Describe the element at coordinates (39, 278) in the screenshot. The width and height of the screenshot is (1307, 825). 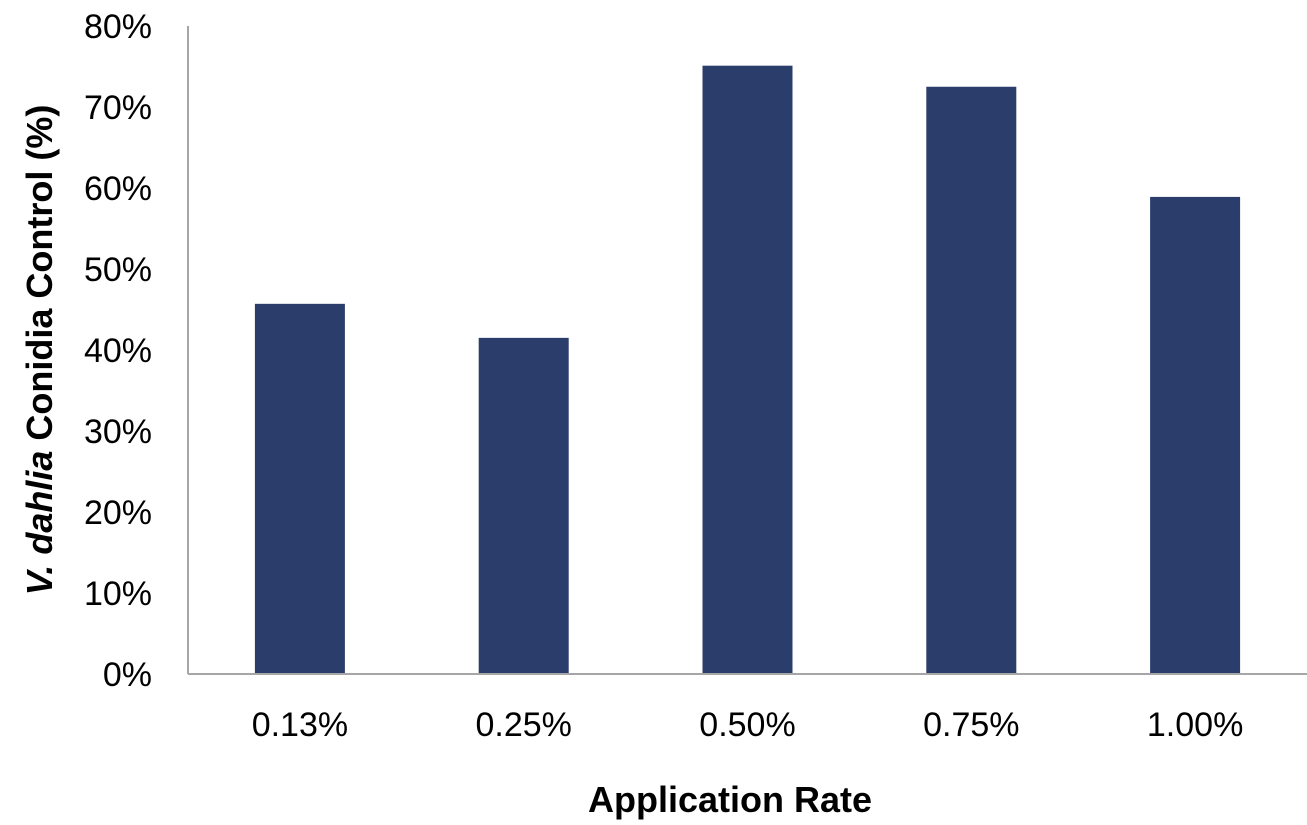
I see `y-axis-title-part: Conidia Control (%)` at that location.